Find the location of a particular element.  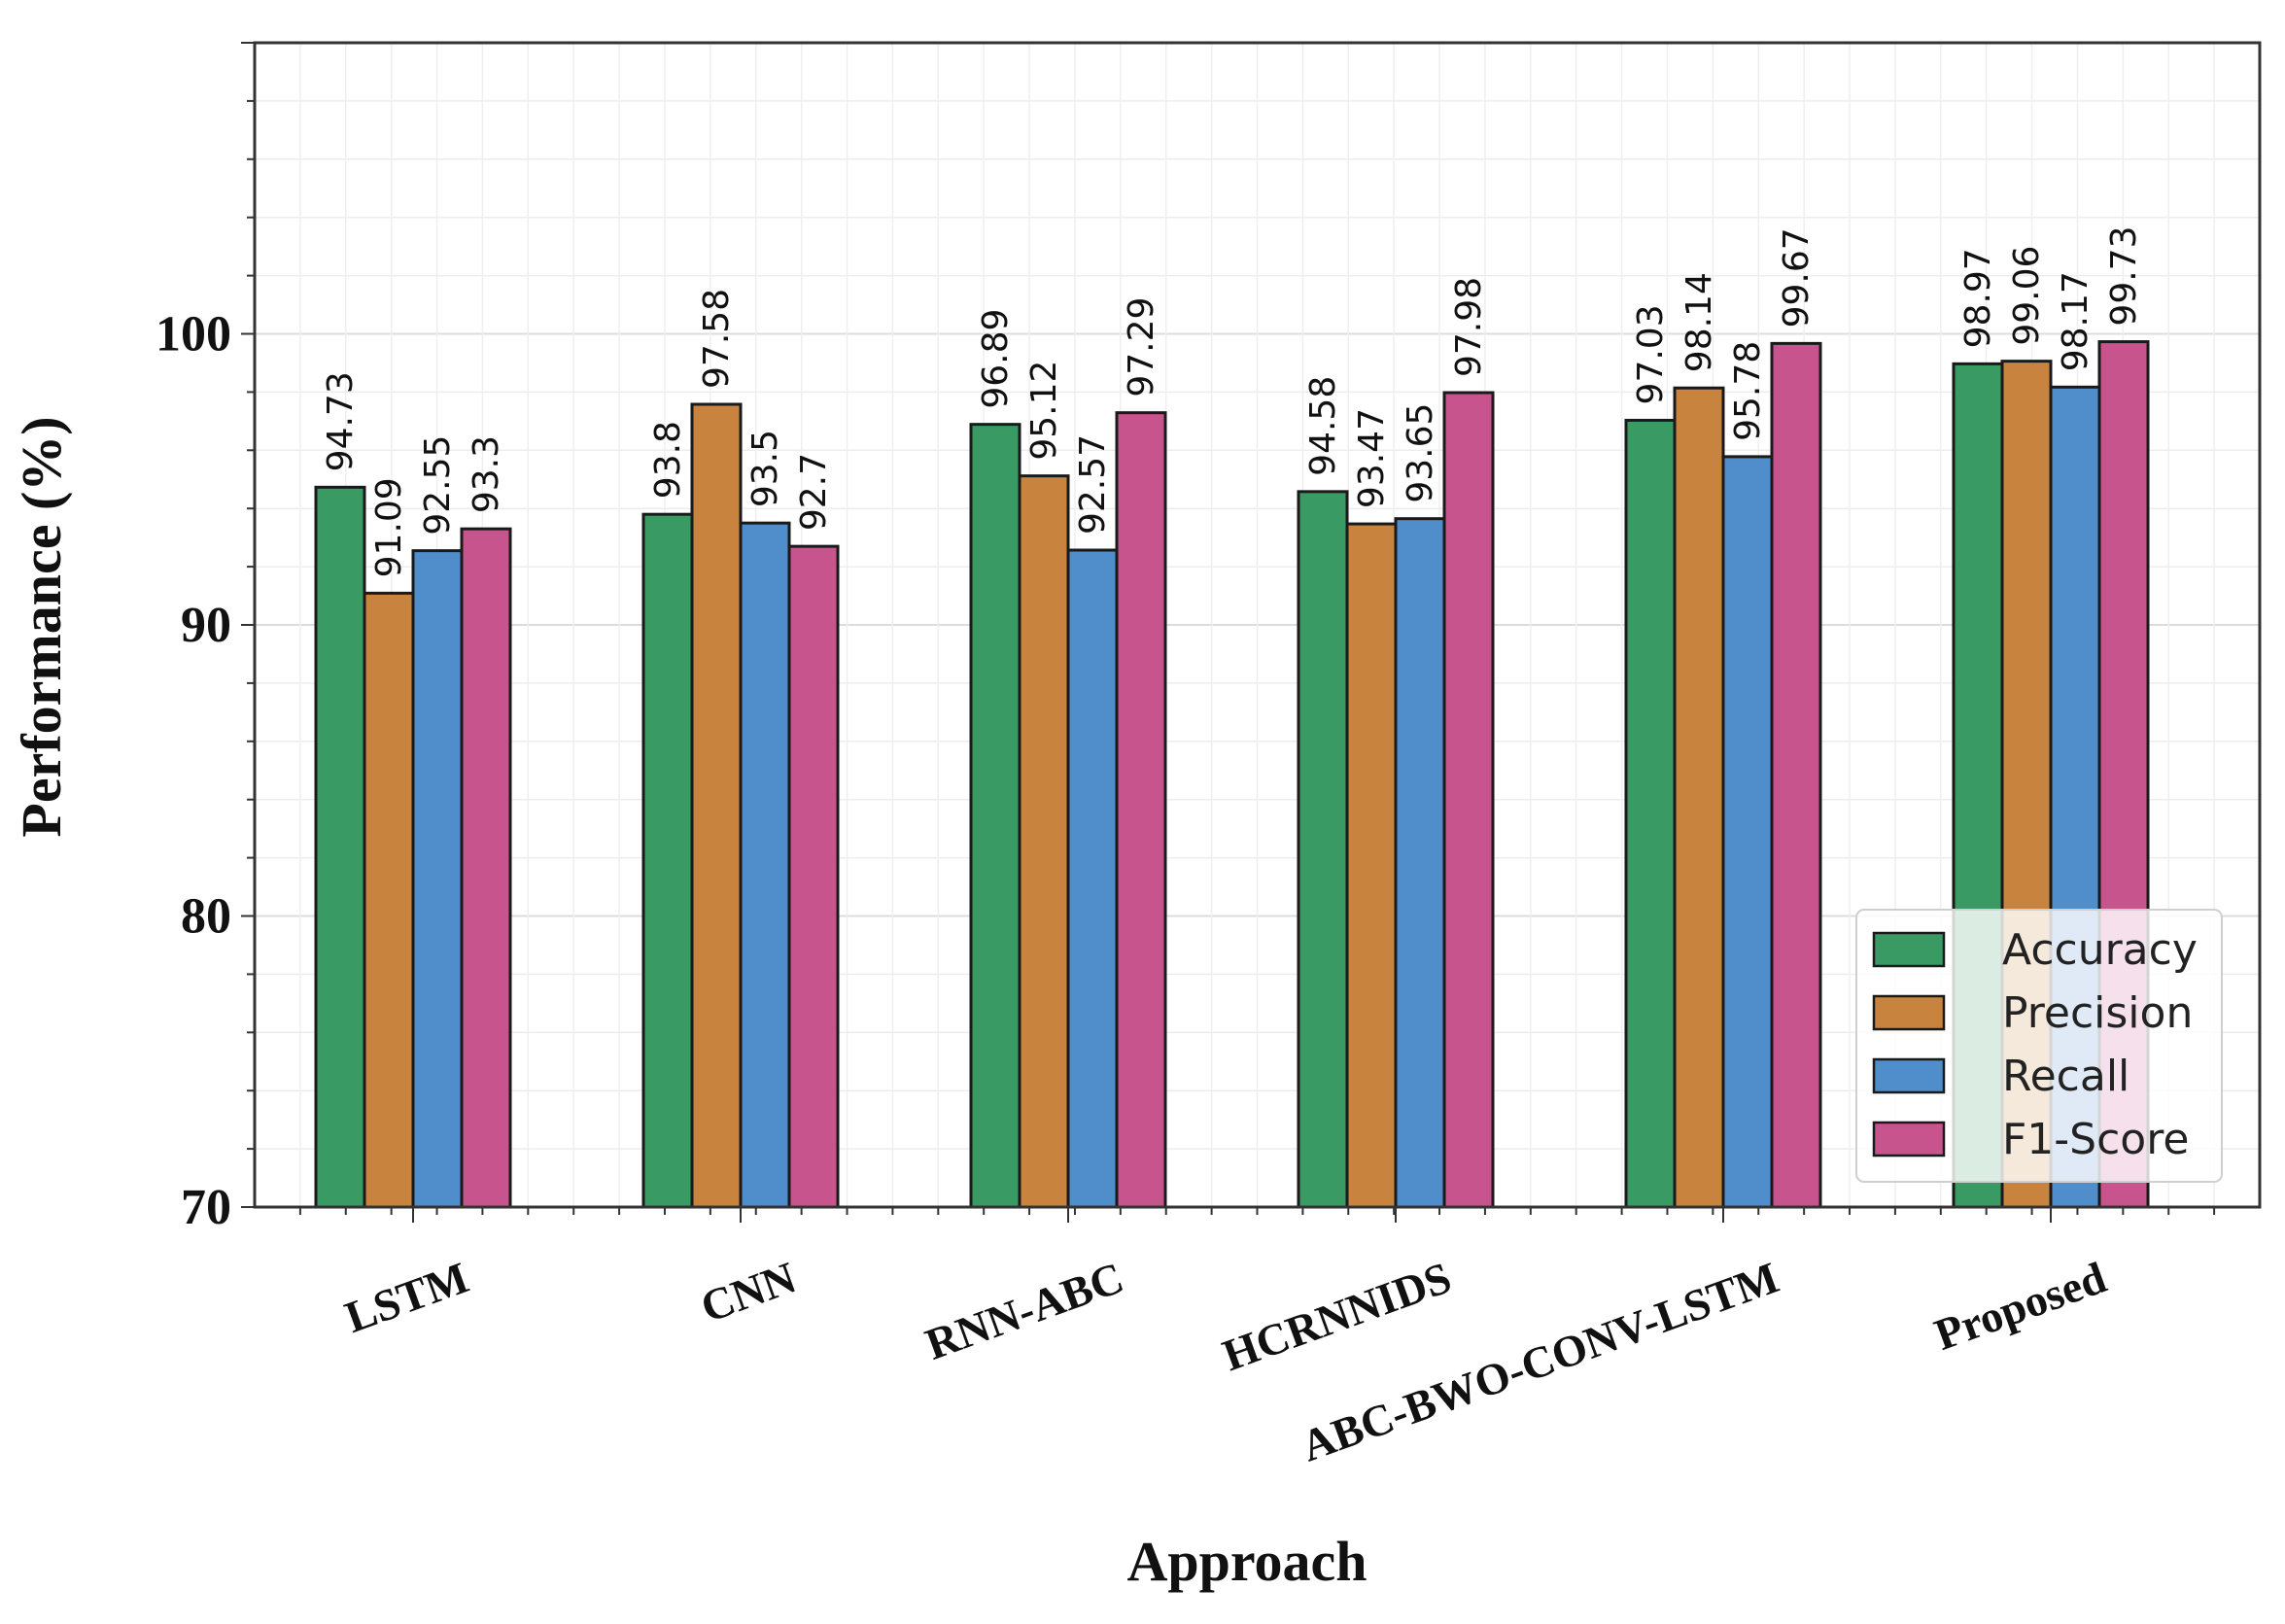

x-tick-label: RNN-ABC is located at coordinates (1024, 1310).